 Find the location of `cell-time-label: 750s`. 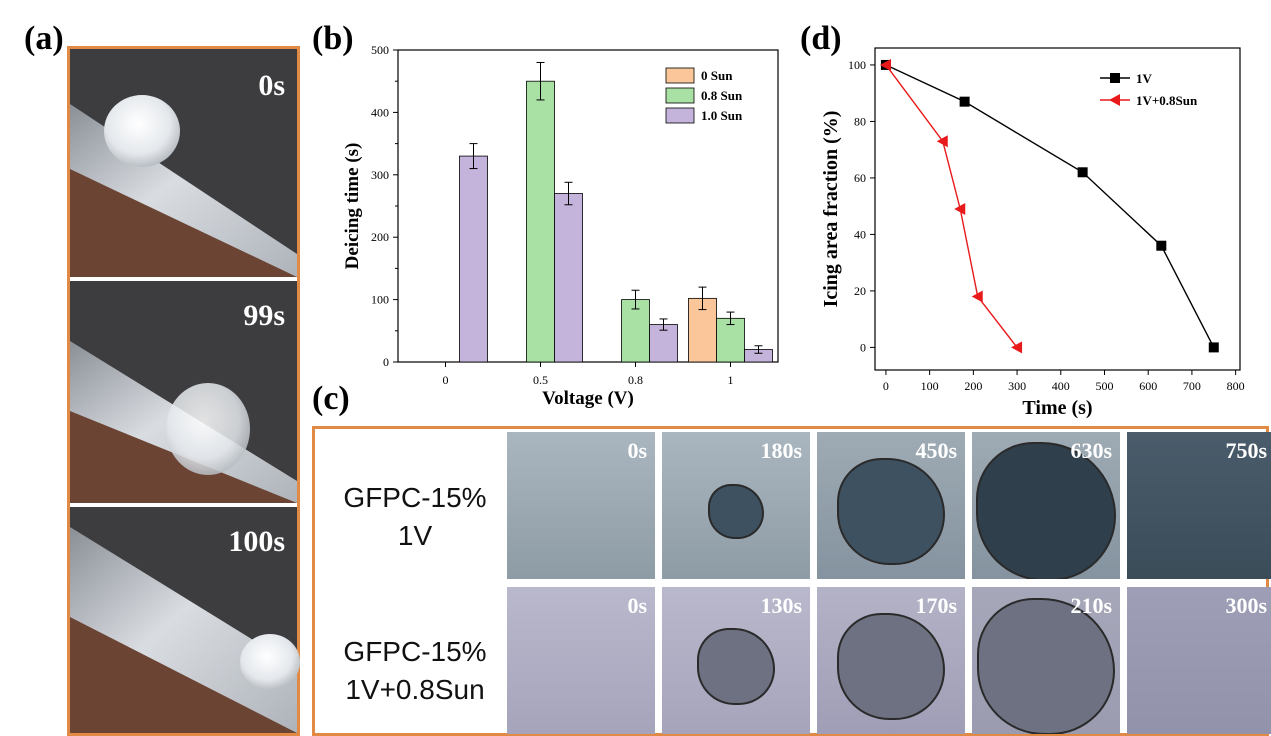

cell-time-label: 750s is located at coordinates (1246, 450).